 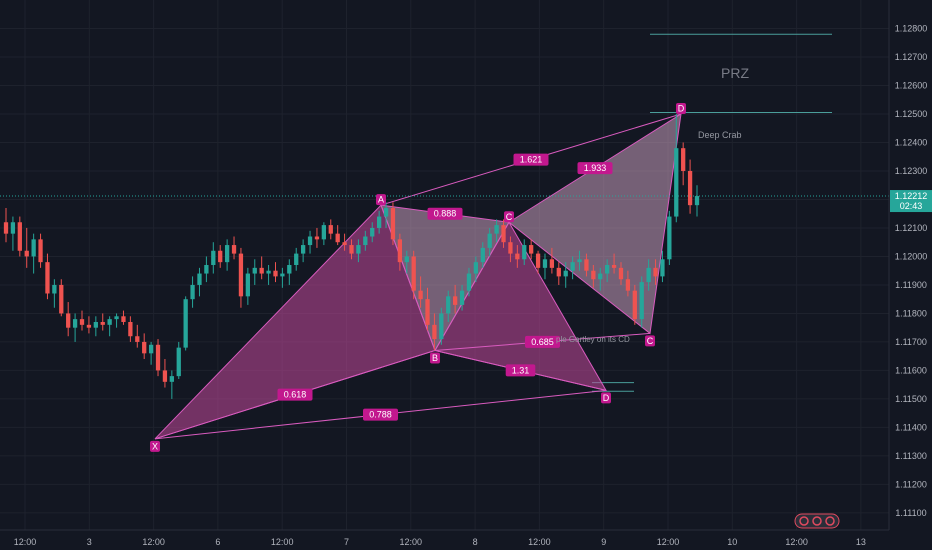 What do you see at coordinates (911, 313) in the screenshot?
I see `price-tick-label: 1.11800` at bounding box center [911, 313].